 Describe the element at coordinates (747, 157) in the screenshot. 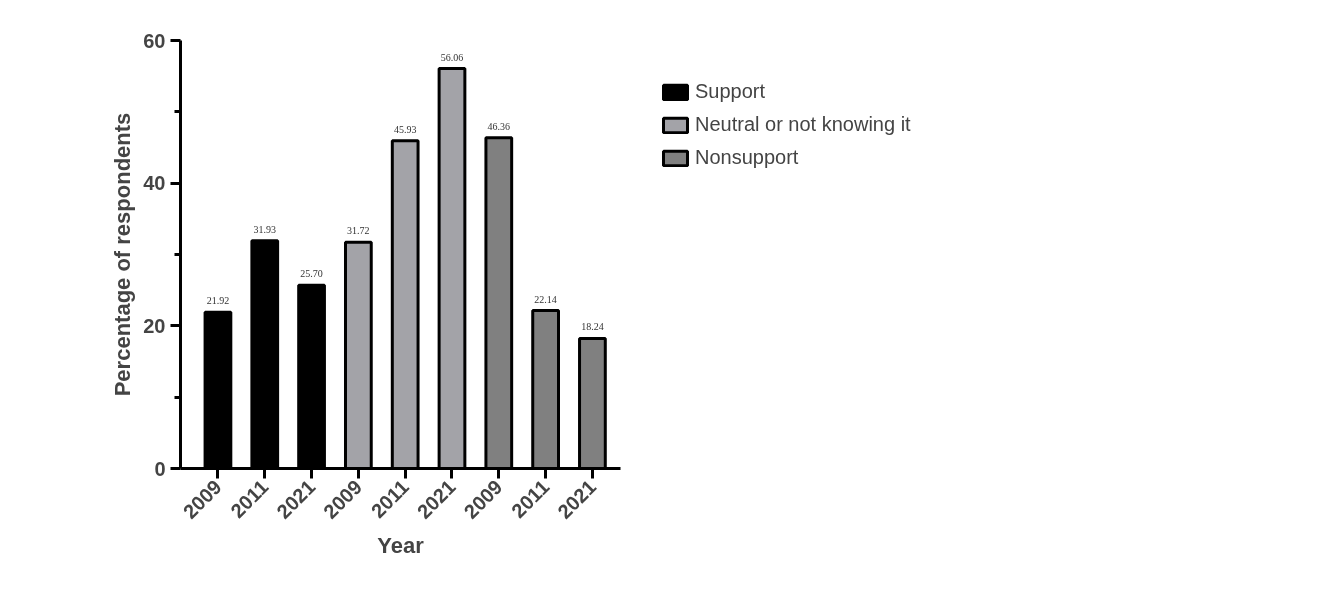

I see `legend-label: Nonsupport` at that location.